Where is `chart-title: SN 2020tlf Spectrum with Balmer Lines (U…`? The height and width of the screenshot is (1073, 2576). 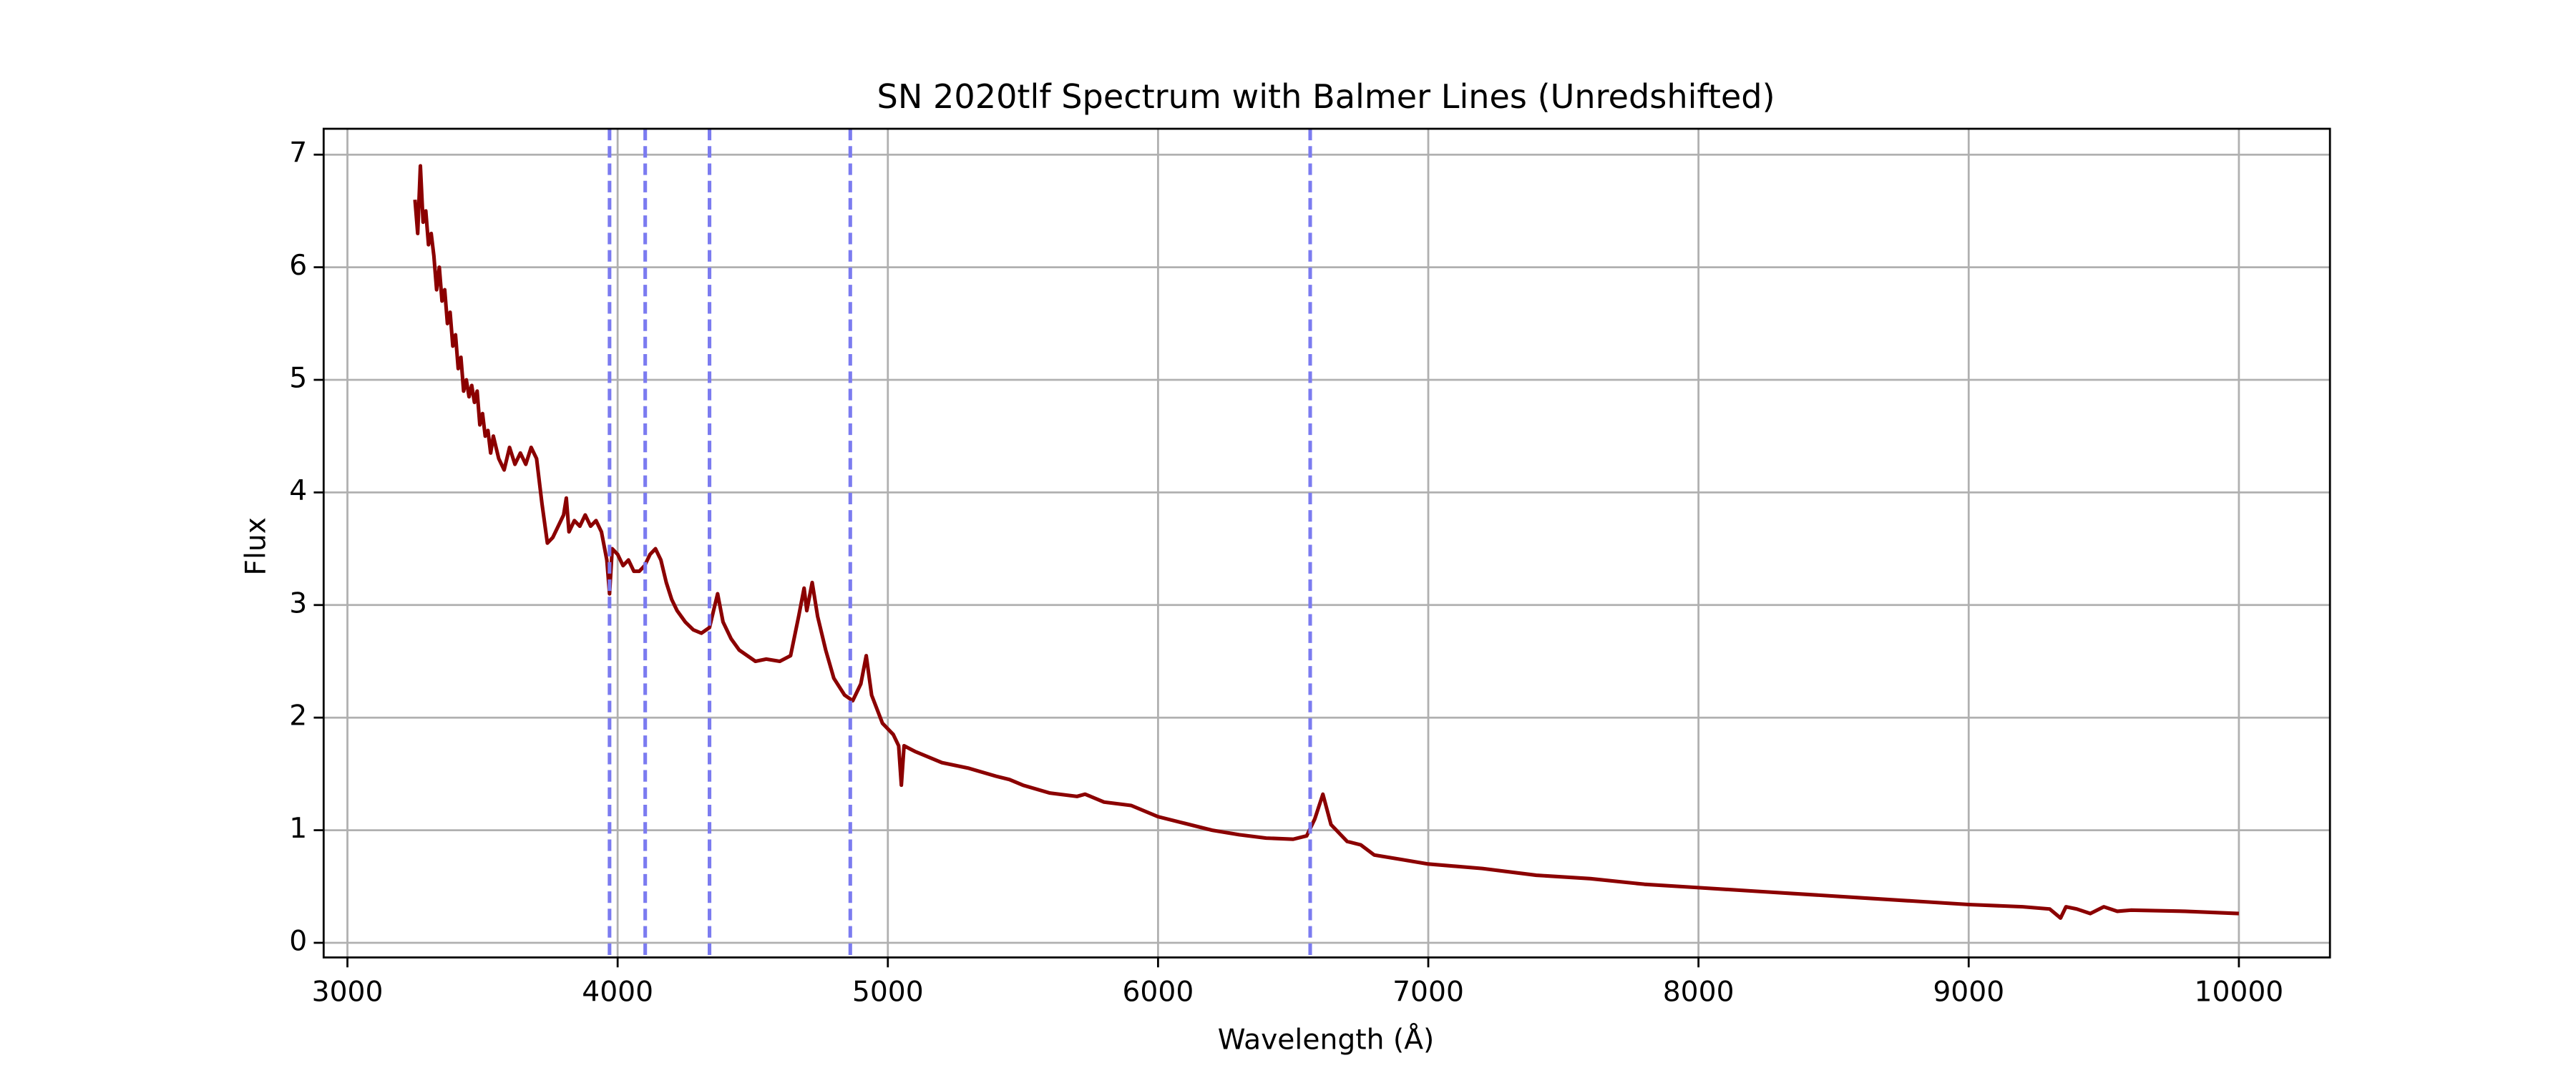 chart-title: SN 2020tlf Spectrum with Balmer Lines (U… is located at coordinates (1326, 96).